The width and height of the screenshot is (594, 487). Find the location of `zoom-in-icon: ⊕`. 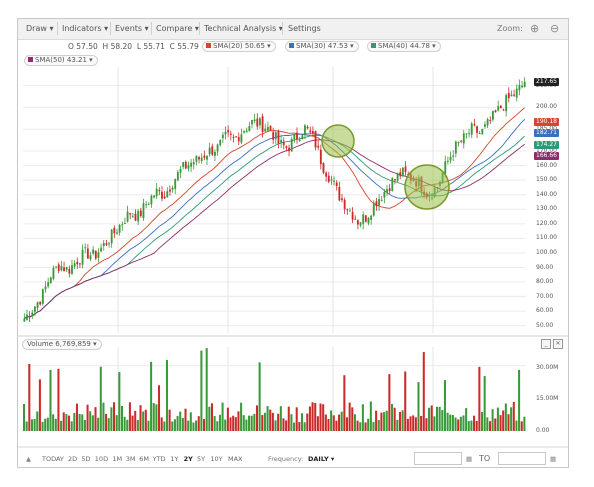

zoom-in-icon: ⊕ is located at coordinates (535, 28).